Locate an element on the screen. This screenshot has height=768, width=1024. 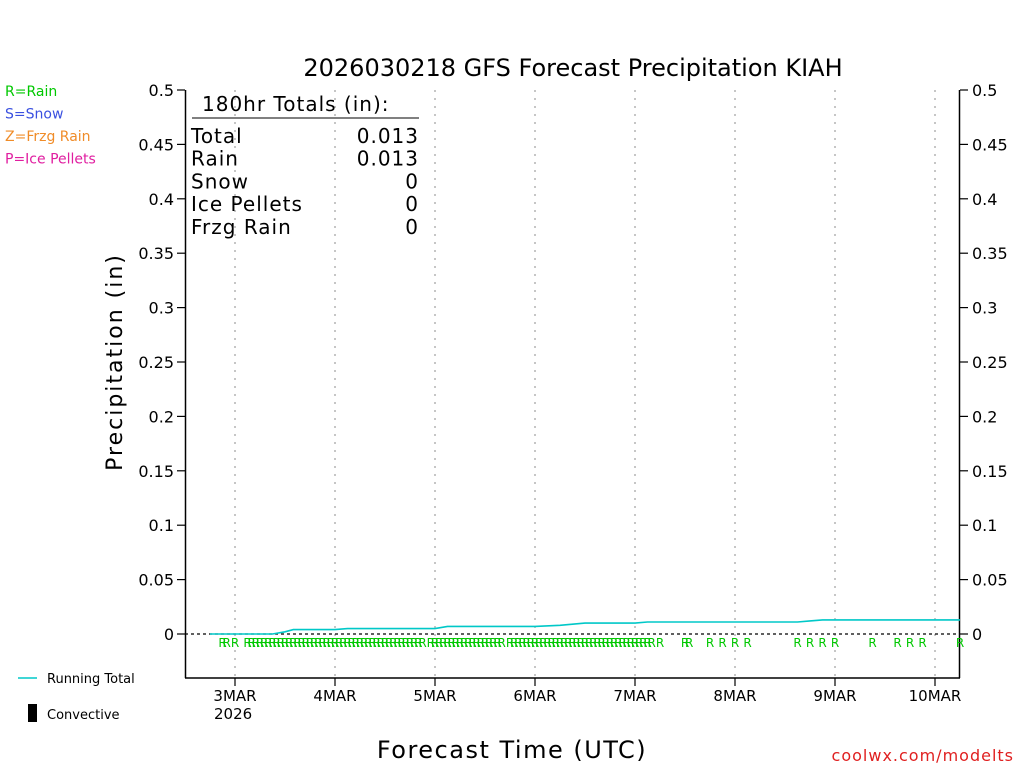
y-tick-label-right: 0 is located at coordinates (977, 634).